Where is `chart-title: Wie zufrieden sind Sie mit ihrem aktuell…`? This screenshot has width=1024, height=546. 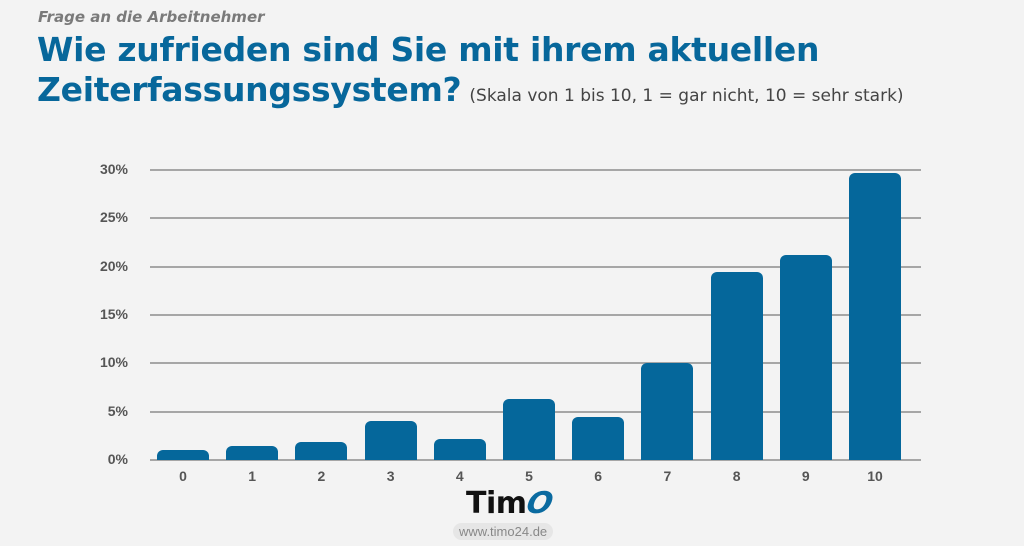 chart-title: Wie zufrieden sind Sie mit ihrem aktuell… is located at coordinates (470, 73).